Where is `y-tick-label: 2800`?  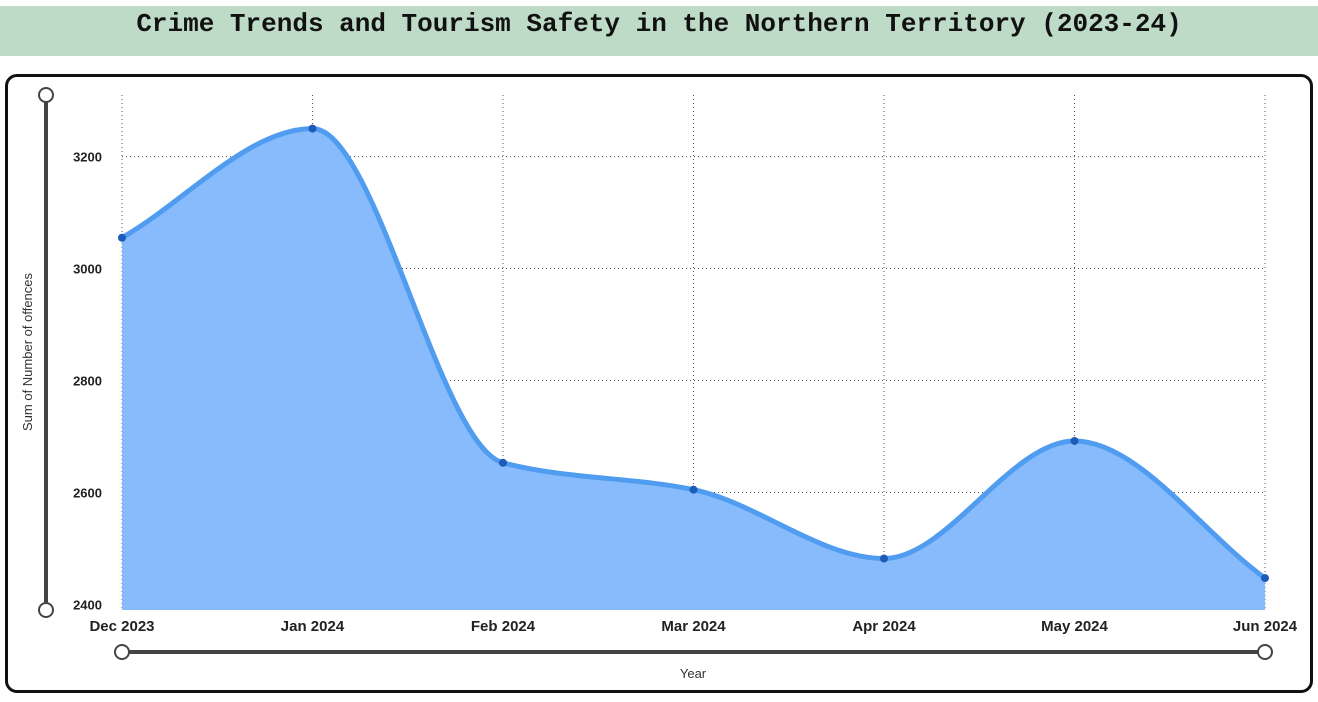
y-tick-label: 2800 is located at coordinates (87, 380).